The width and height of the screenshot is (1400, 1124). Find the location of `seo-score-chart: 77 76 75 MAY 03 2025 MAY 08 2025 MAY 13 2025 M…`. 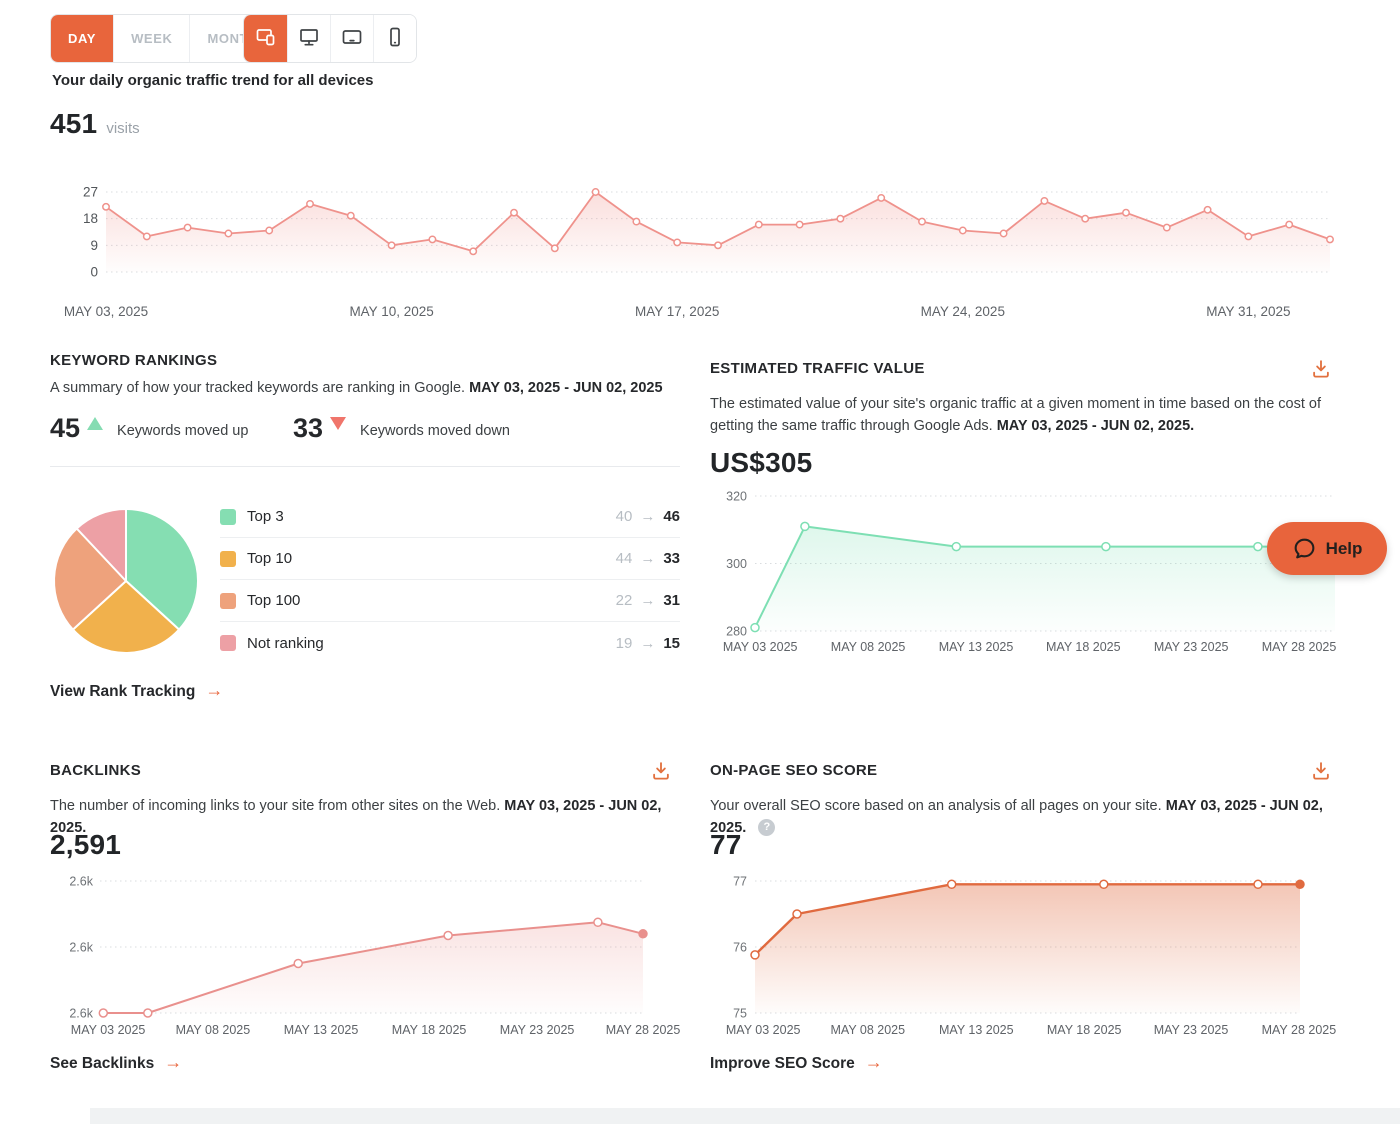

seo-score-chart: 77 76 75 MAY 03 2025 MAY 08 2025 MAY 13 2025 M… is located at coordinates (1030, 956).